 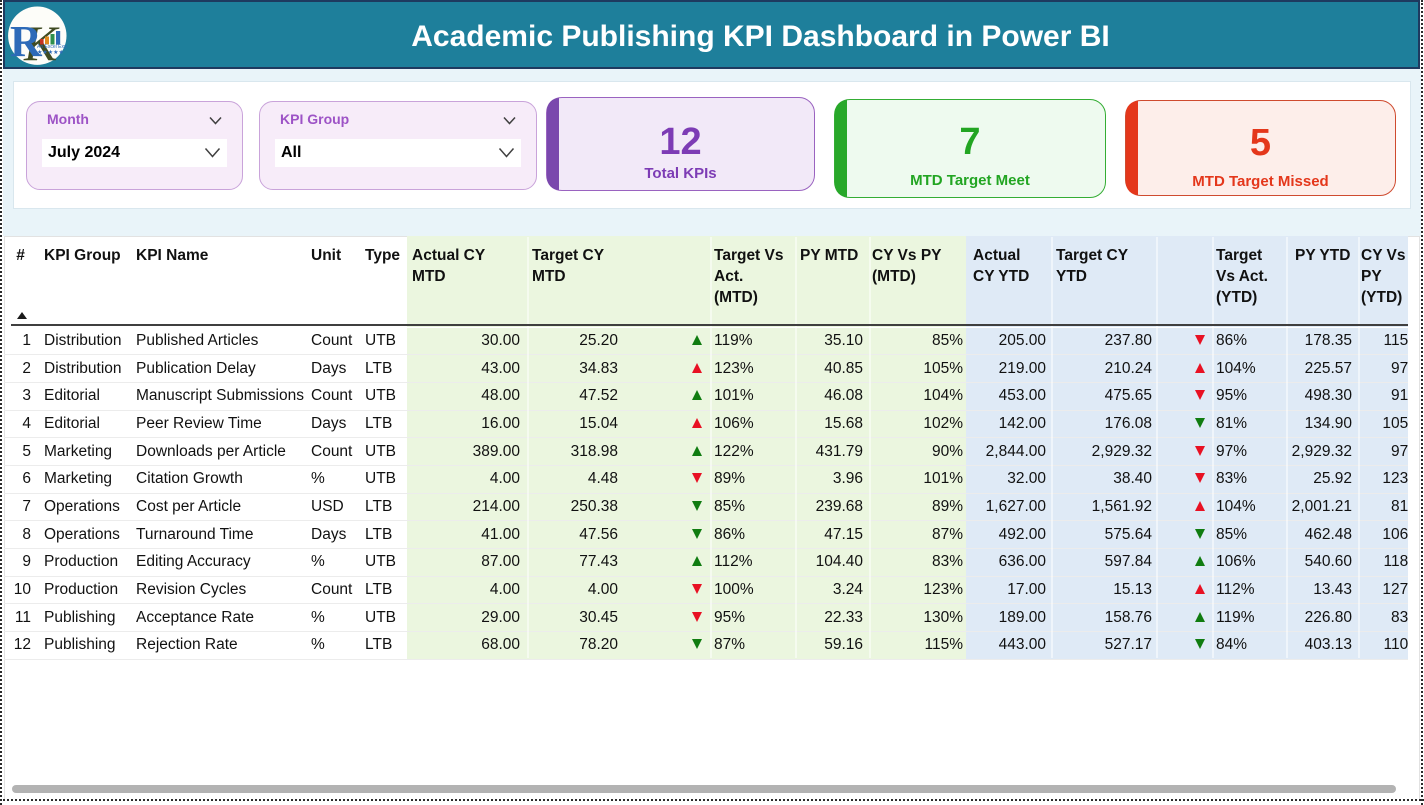 I want to click on svg-text: An Excel Expert, so click(x=52, y=47).